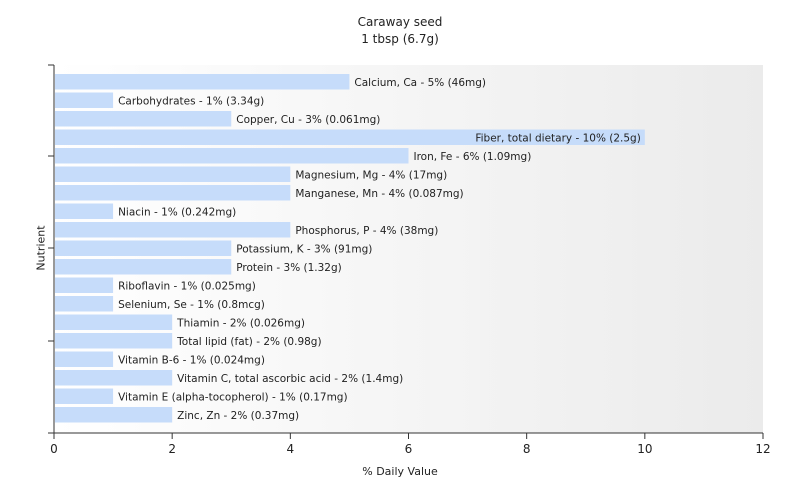 The height and width of the screenshot is (500, 800). Describe the element at coordinates (187, 286) in the screenshot. I see `bar-label: Riboflavin - 1% (0.025mg)` at that location.